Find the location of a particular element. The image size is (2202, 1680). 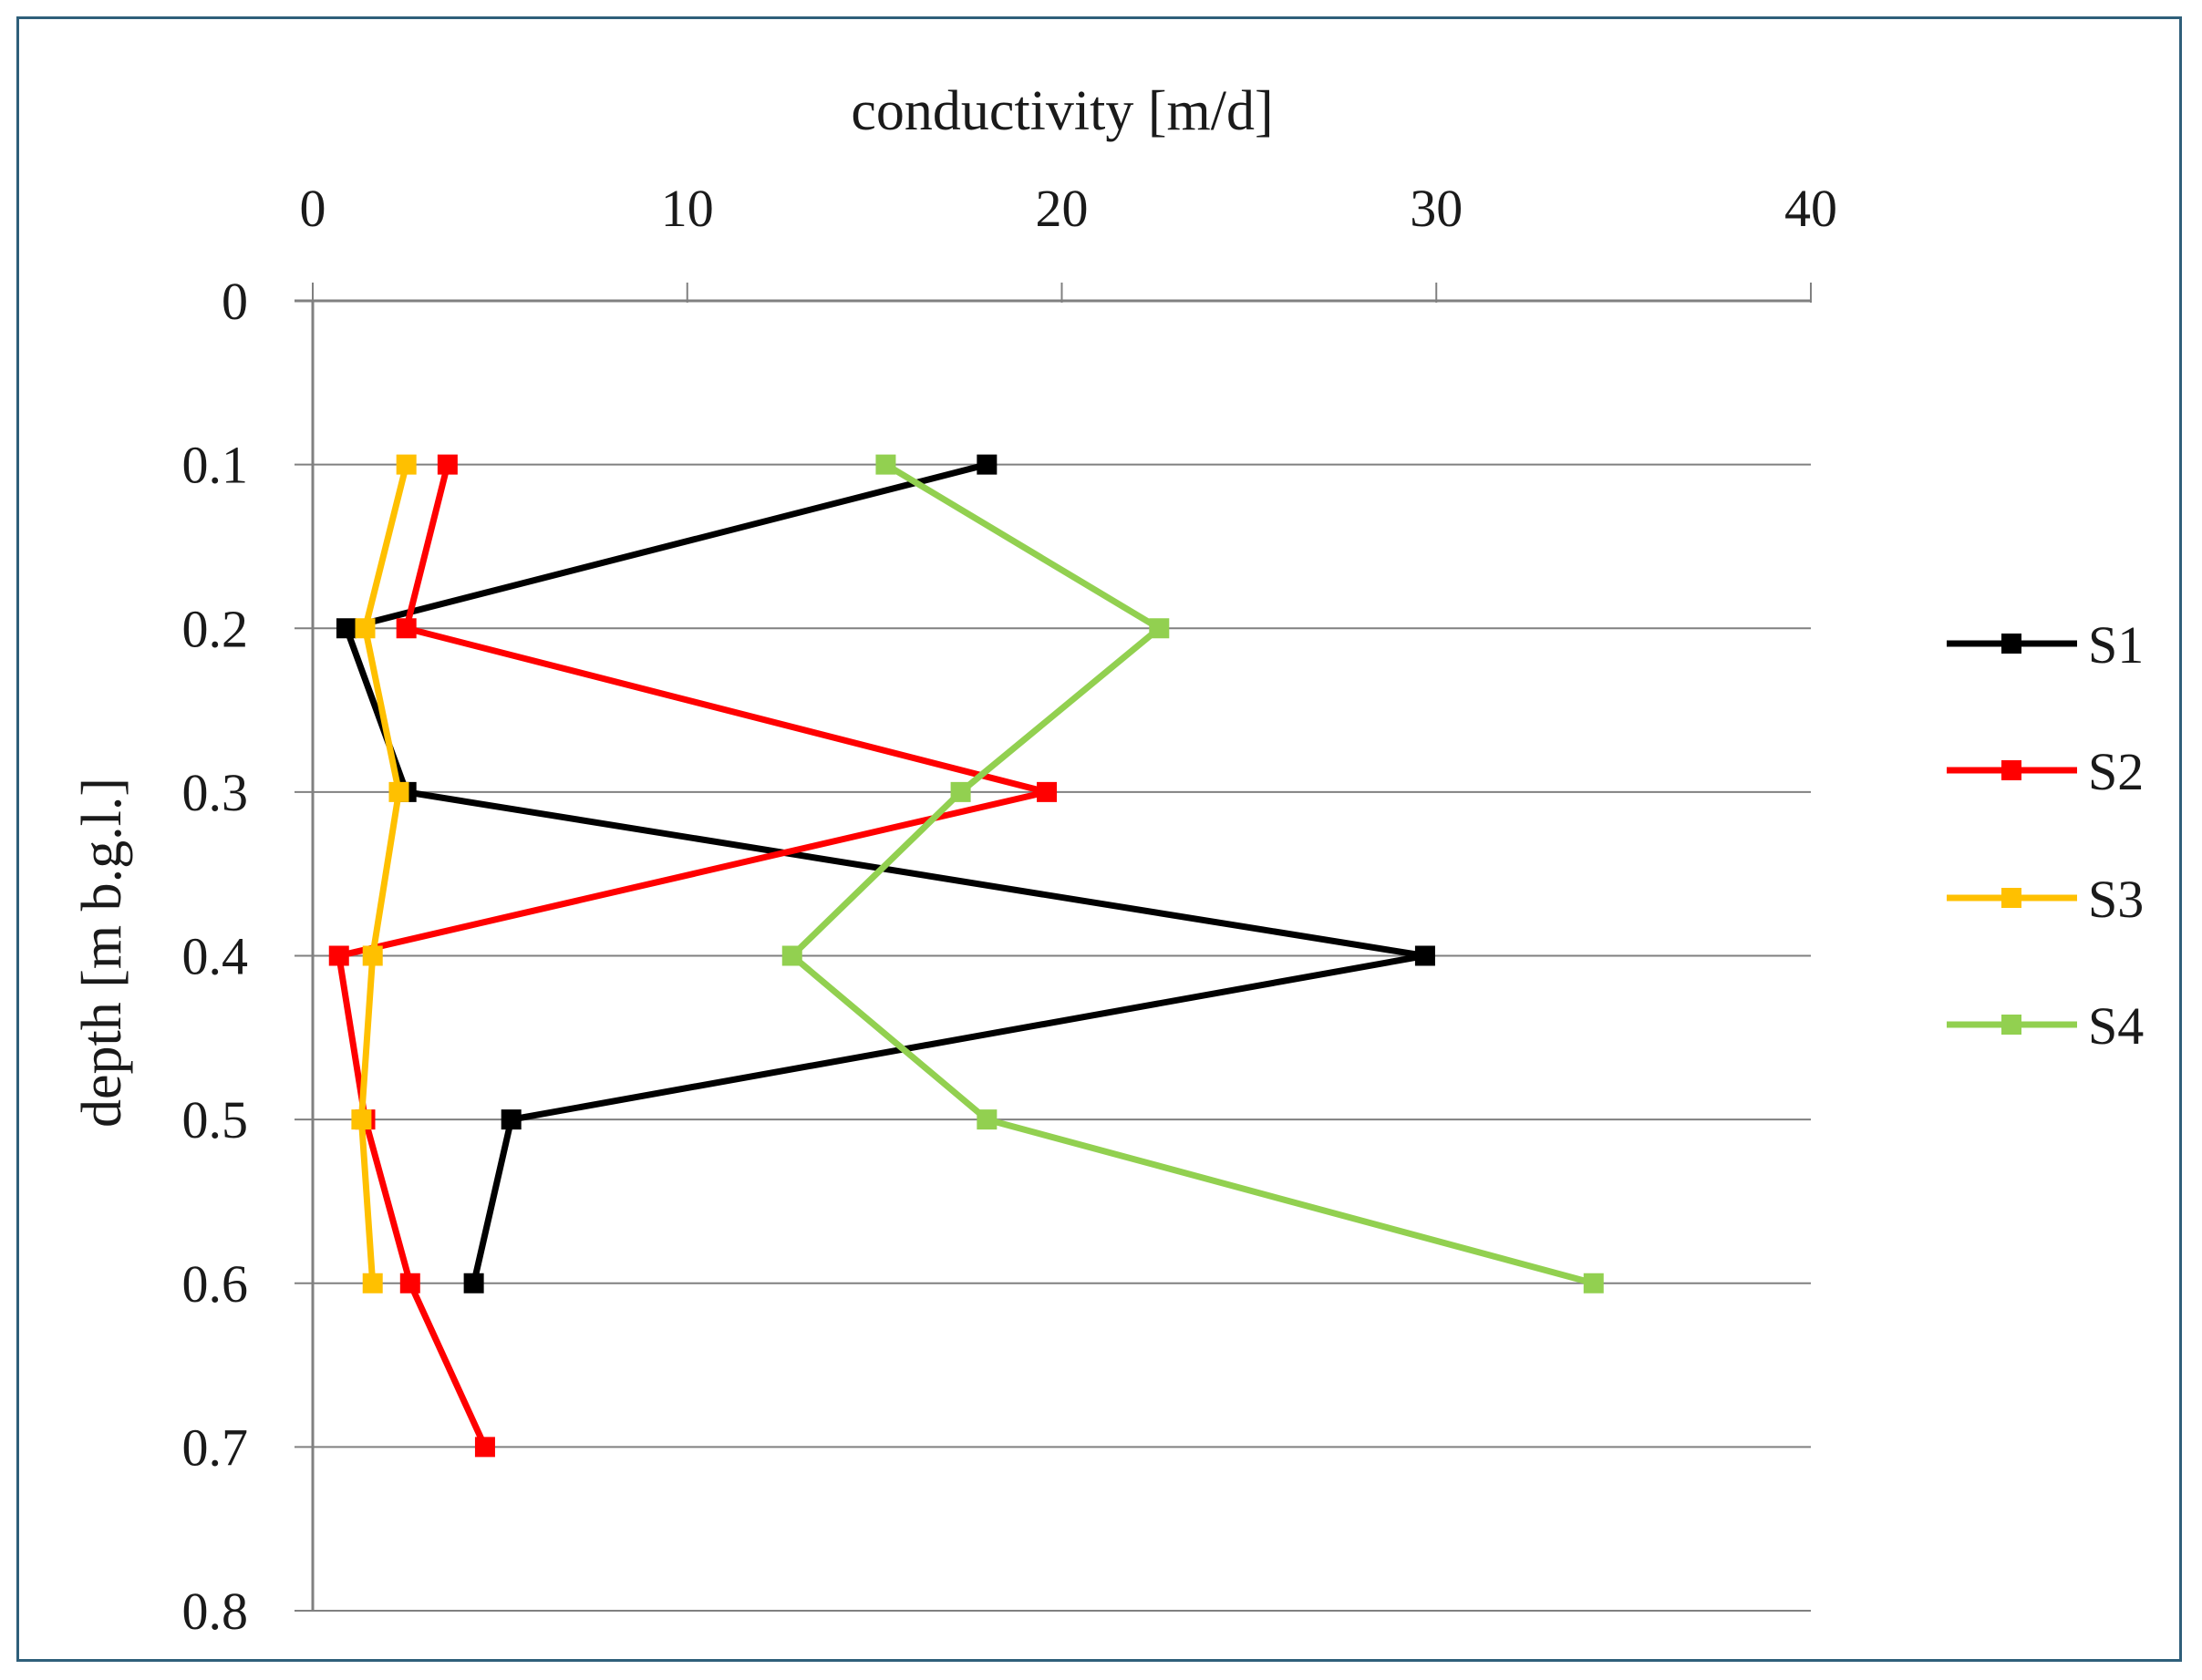

y-axis-ticks: 0 0.1 0.2 0.3 0.4 0.5 0.6 0.7 0.8 is located at coordinates (216, 957).